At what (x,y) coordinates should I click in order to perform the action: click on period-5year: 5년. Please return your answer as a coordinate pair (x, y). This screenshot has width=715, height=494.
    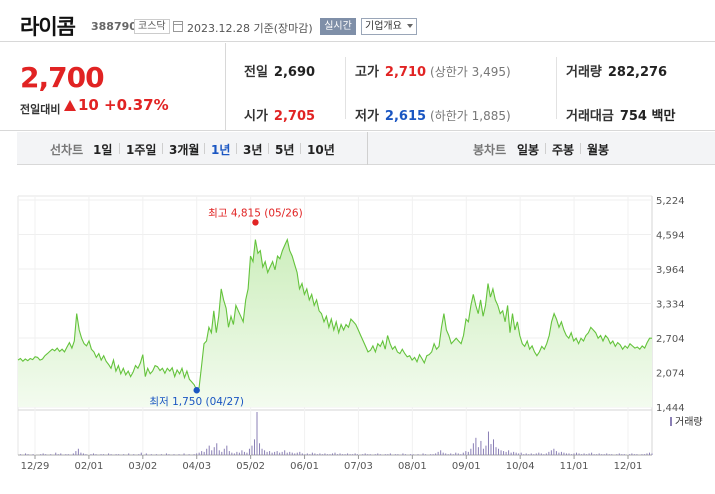
    Looking at the image, I should click on (285, 150).